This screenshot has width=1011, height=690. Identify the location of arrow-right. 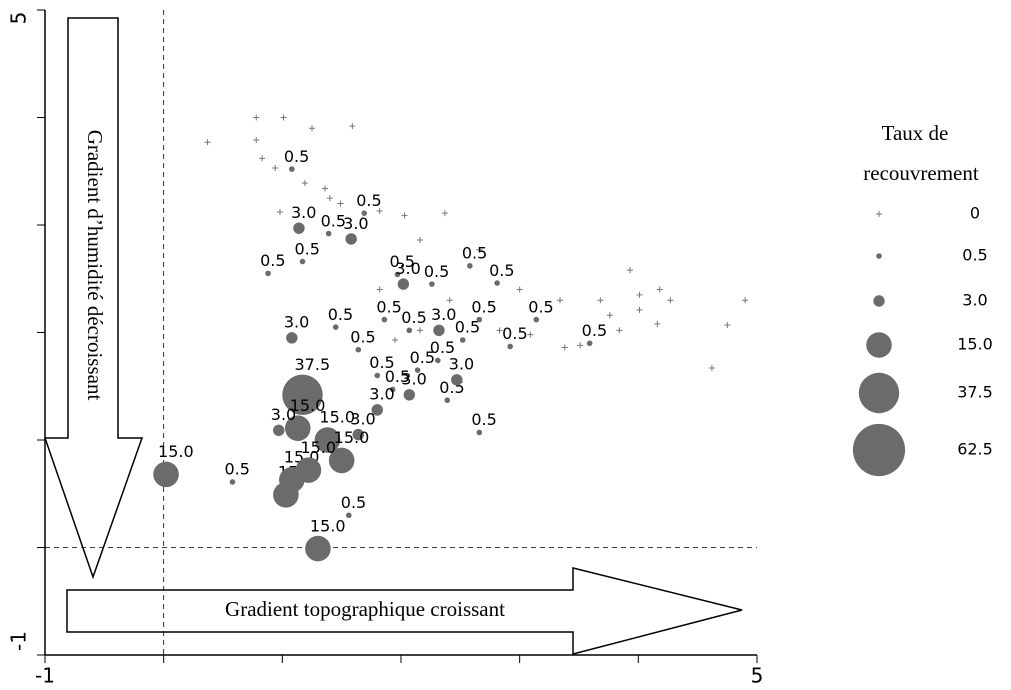
(404, 611).